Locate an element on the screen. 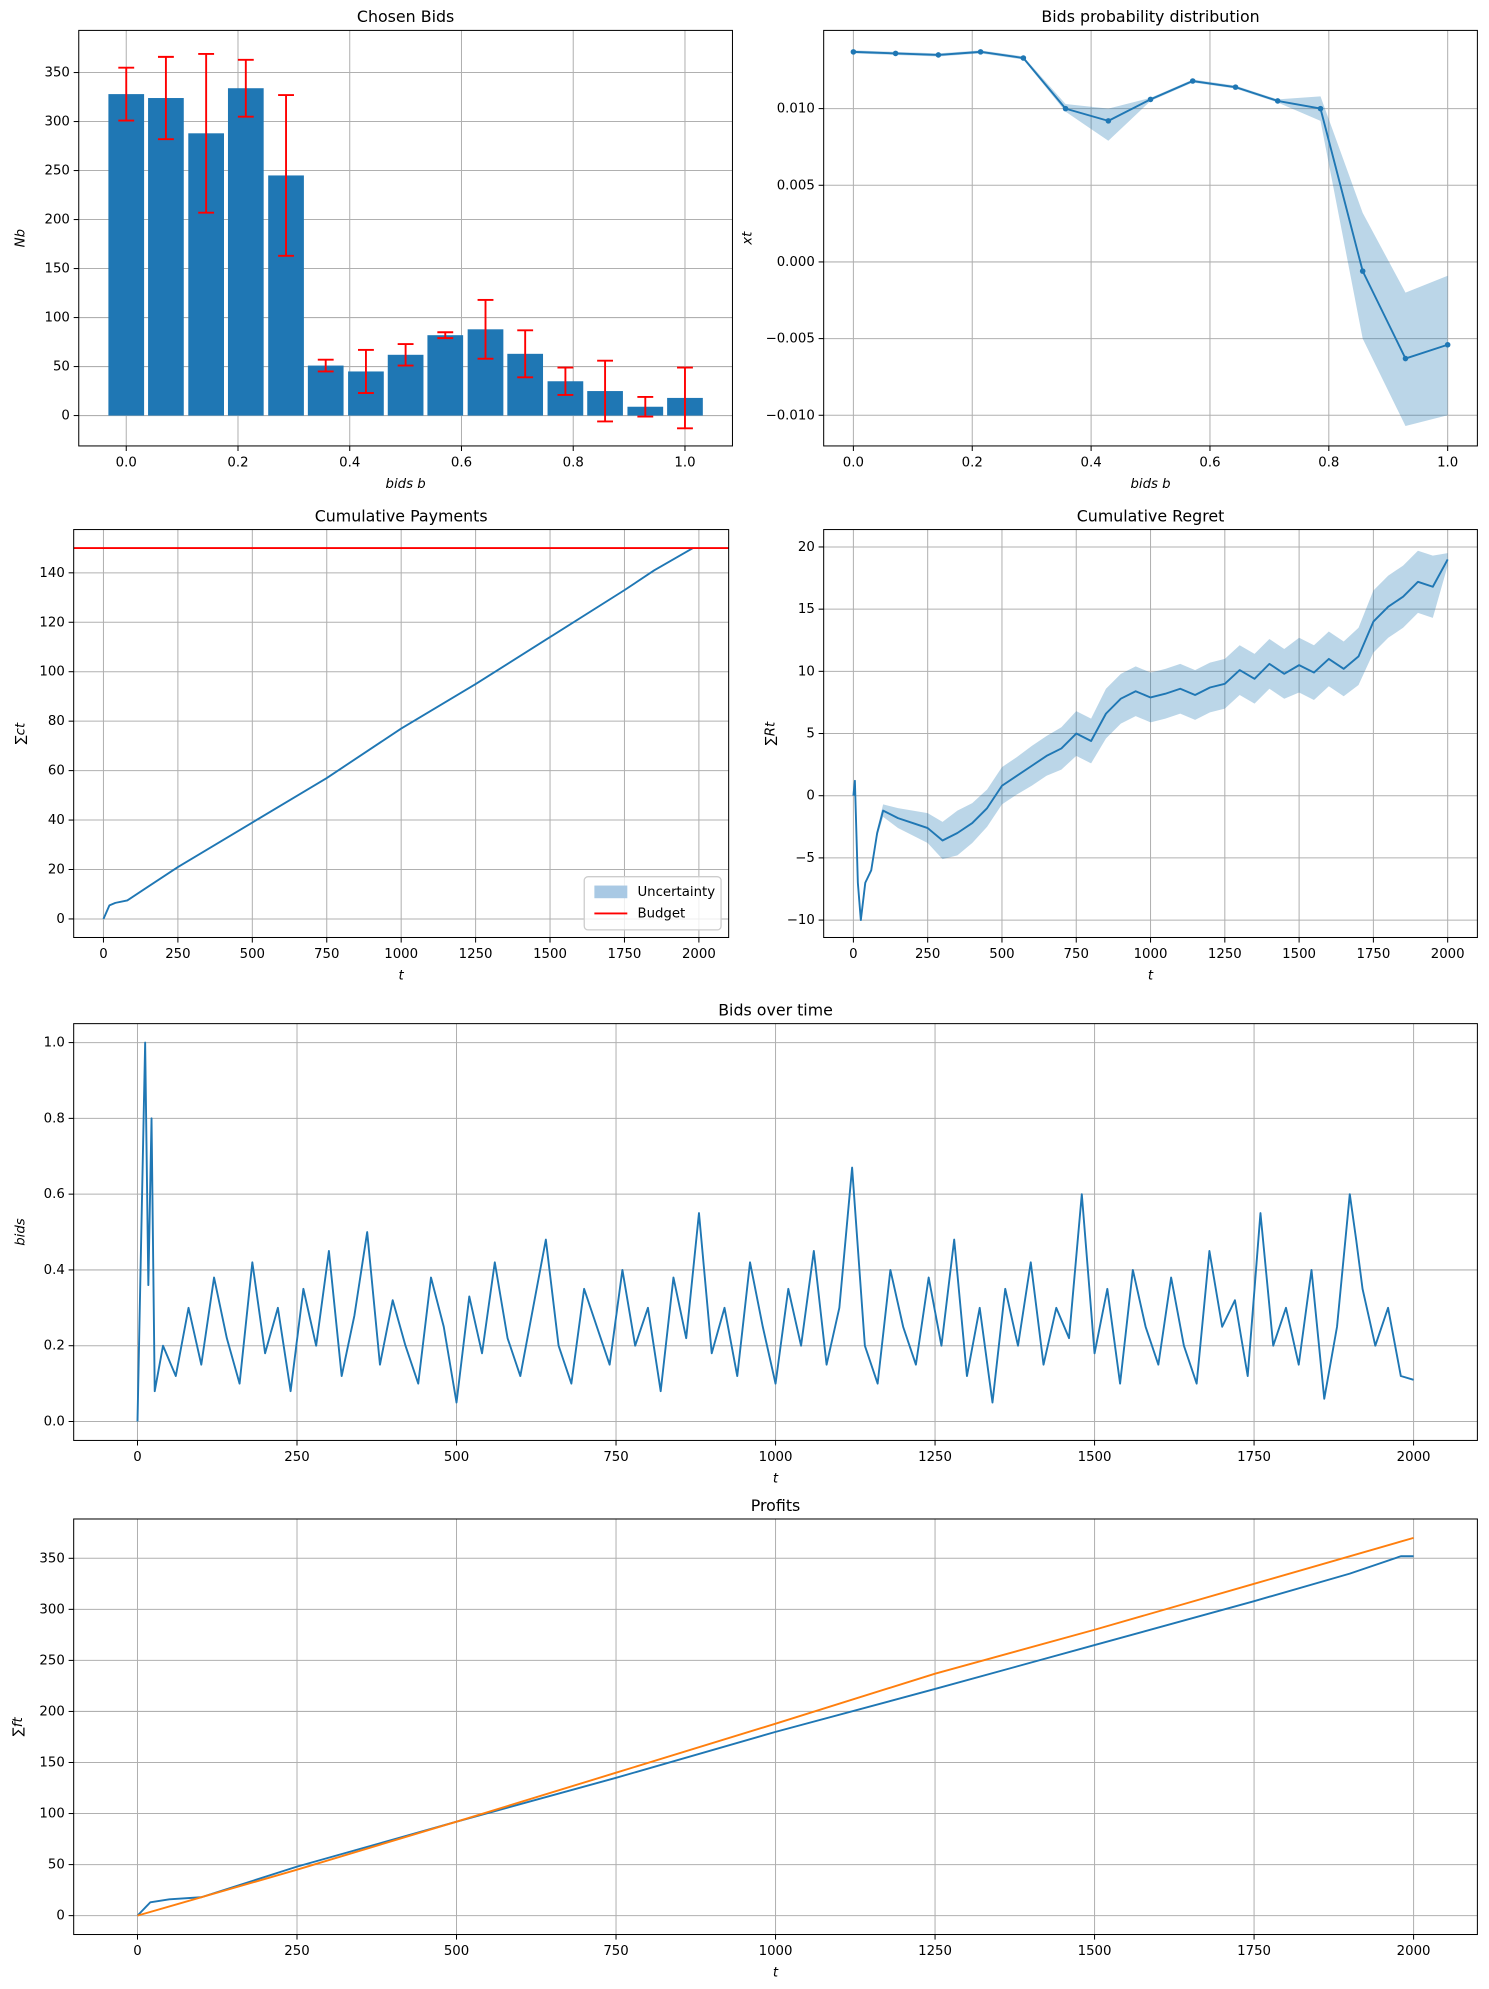 This screenshot has height=1989, width=1489. y-tick-label: 0.0 is located at coordinates (54, 1421).